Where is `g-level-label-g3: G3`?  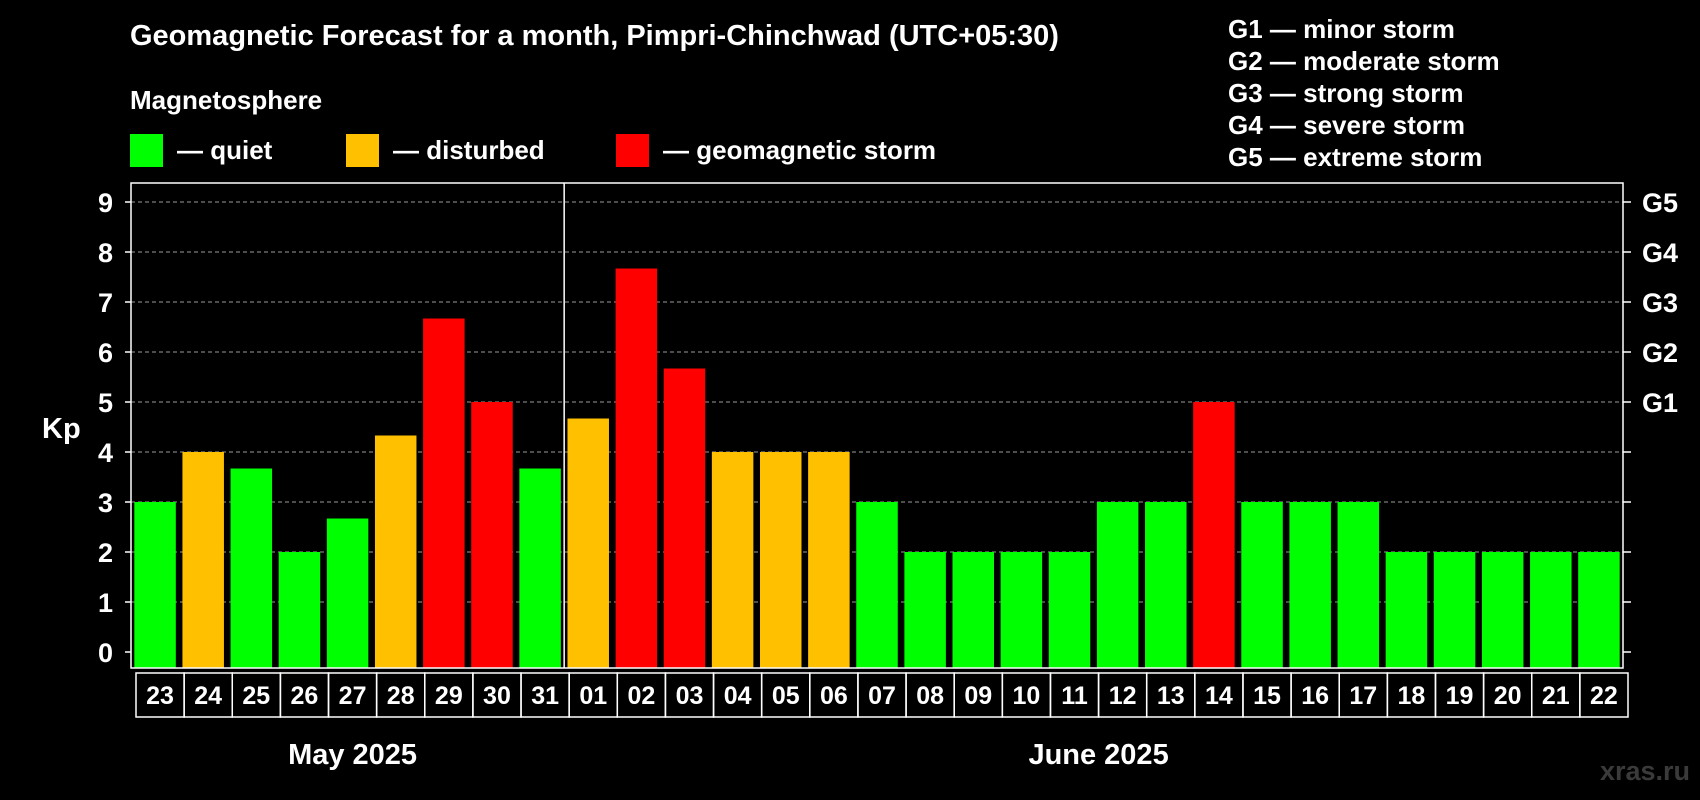
g-level-label-g3: G3 is located at coordinates (1660, 303).